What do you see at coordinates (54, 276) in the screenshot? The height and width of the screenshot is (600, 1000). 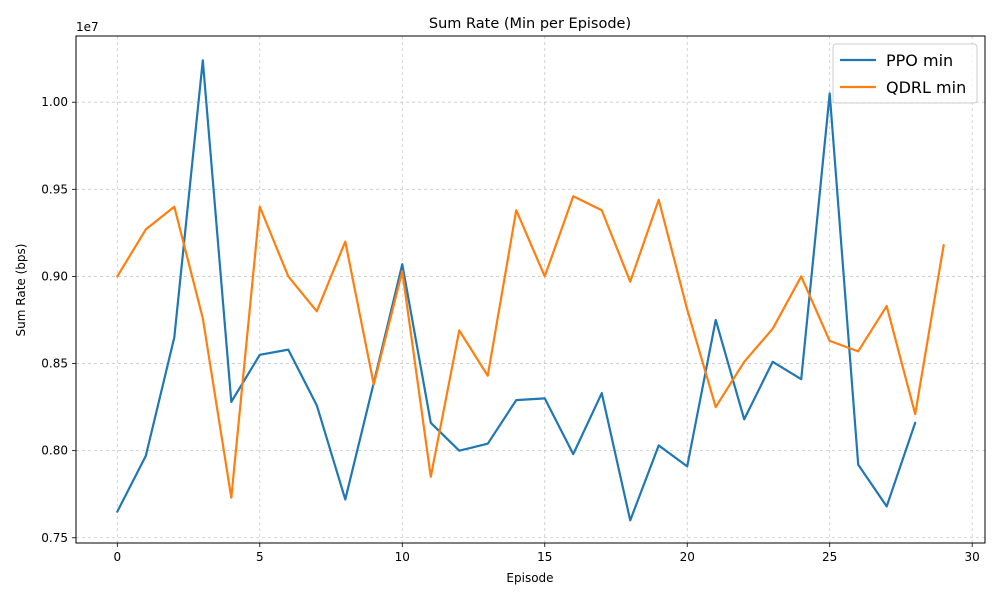 I see `y-tick-label: 0.90` at bounding box center [54, 276].